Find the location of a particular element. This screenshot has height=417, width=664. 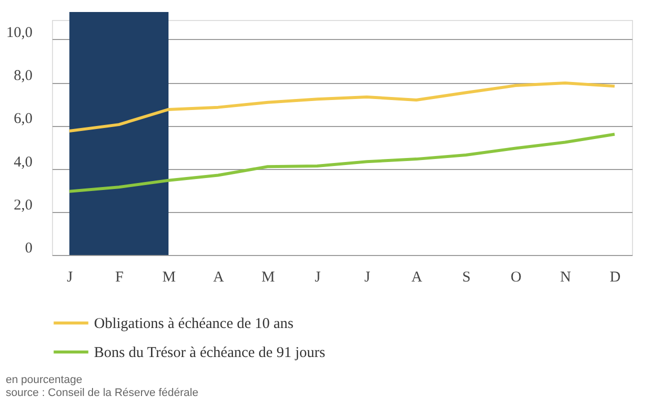

y-tick-label: 8,0 is located at coordinates (23, 76).